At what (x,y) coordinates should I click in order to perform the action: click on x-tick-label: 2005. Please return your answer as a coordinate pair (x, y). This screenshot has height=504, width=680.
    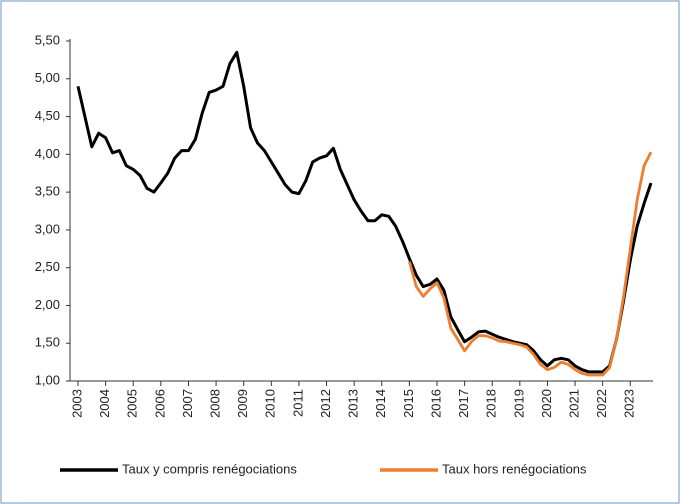
    Looking at the image, I should click on (132, 403).